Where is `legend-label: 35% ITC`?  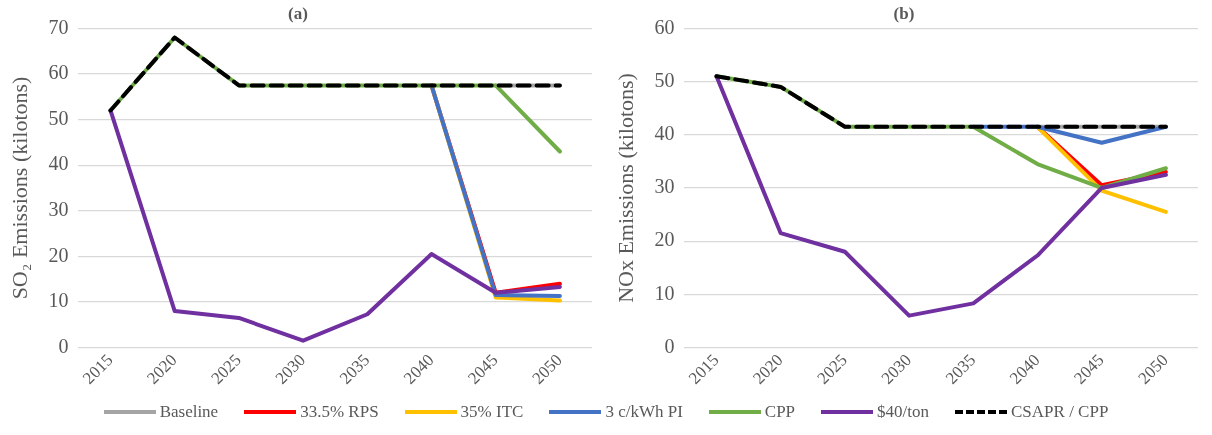 legend-label: 35% ITC is located at coordinates (492, 412).